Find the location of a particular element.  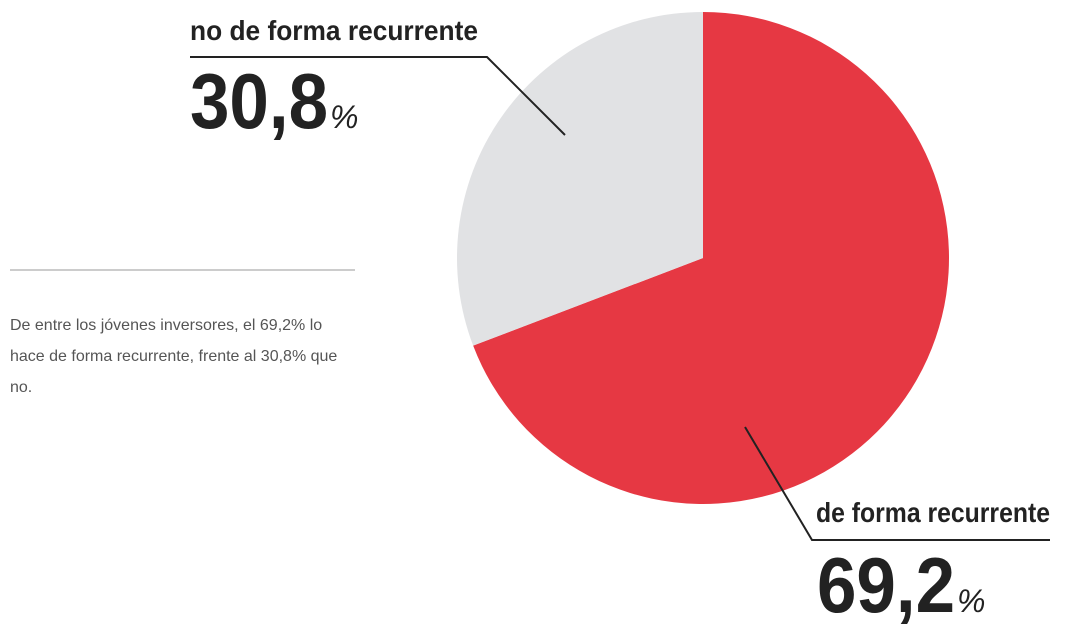

pie-slice is located at coordinates (579, 179).